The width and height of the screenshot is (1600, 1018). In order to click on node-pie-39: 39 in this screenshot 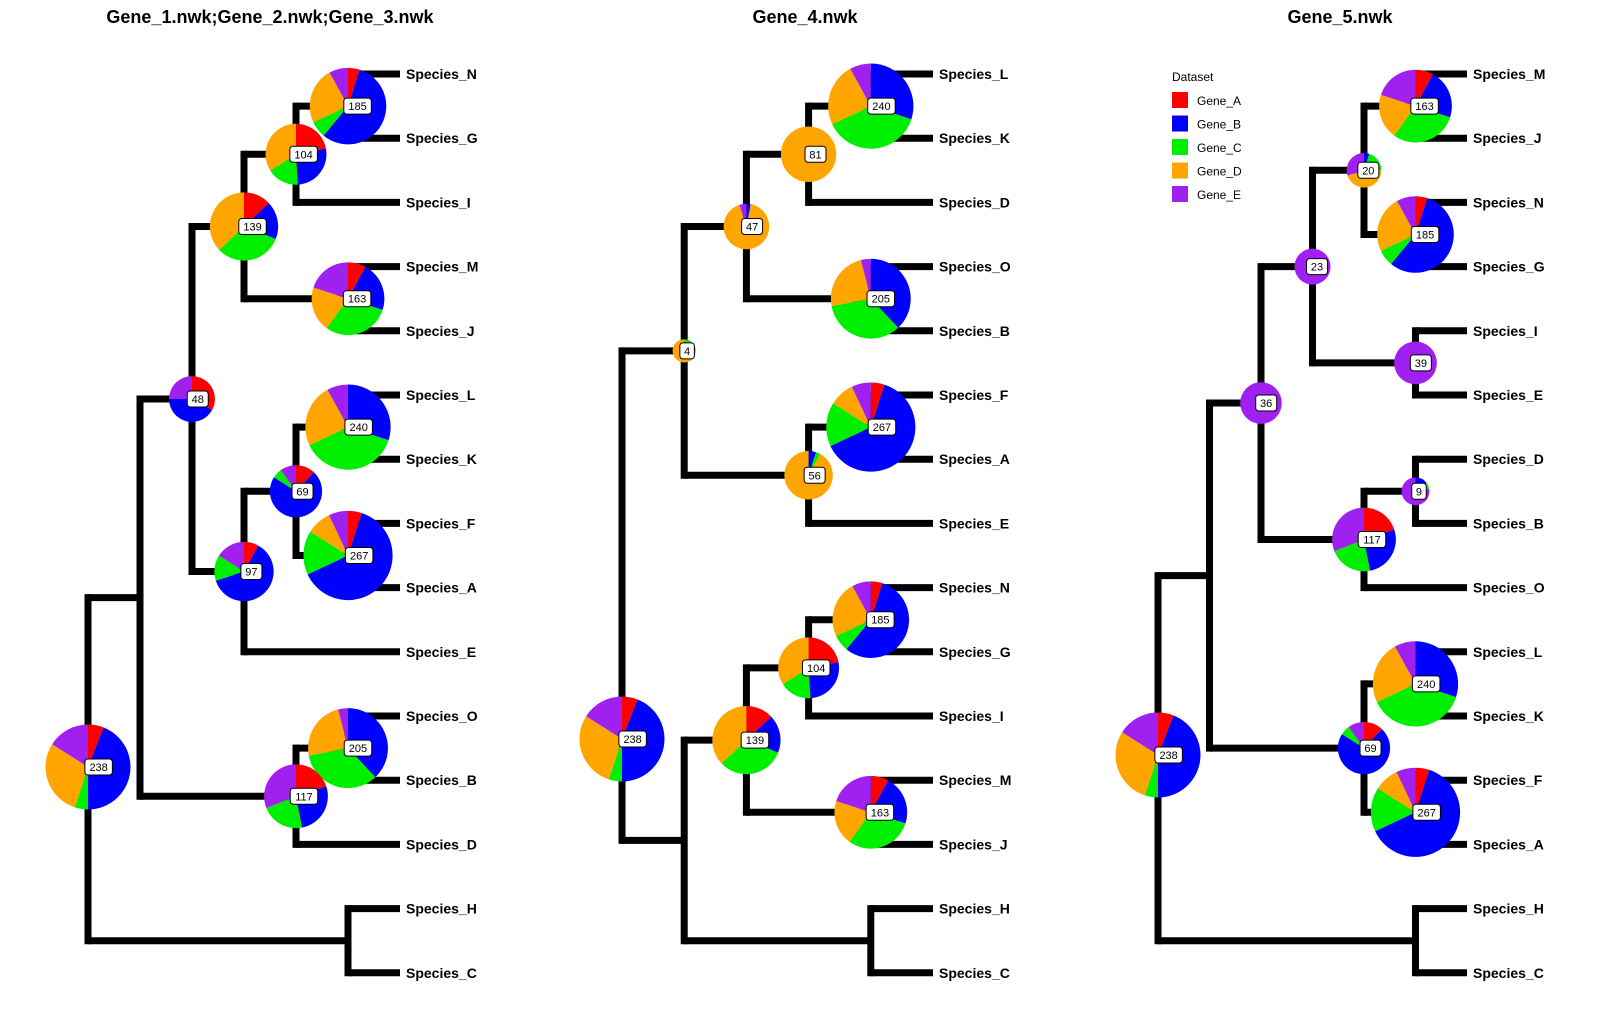, I will do `click(1415, 363)`.